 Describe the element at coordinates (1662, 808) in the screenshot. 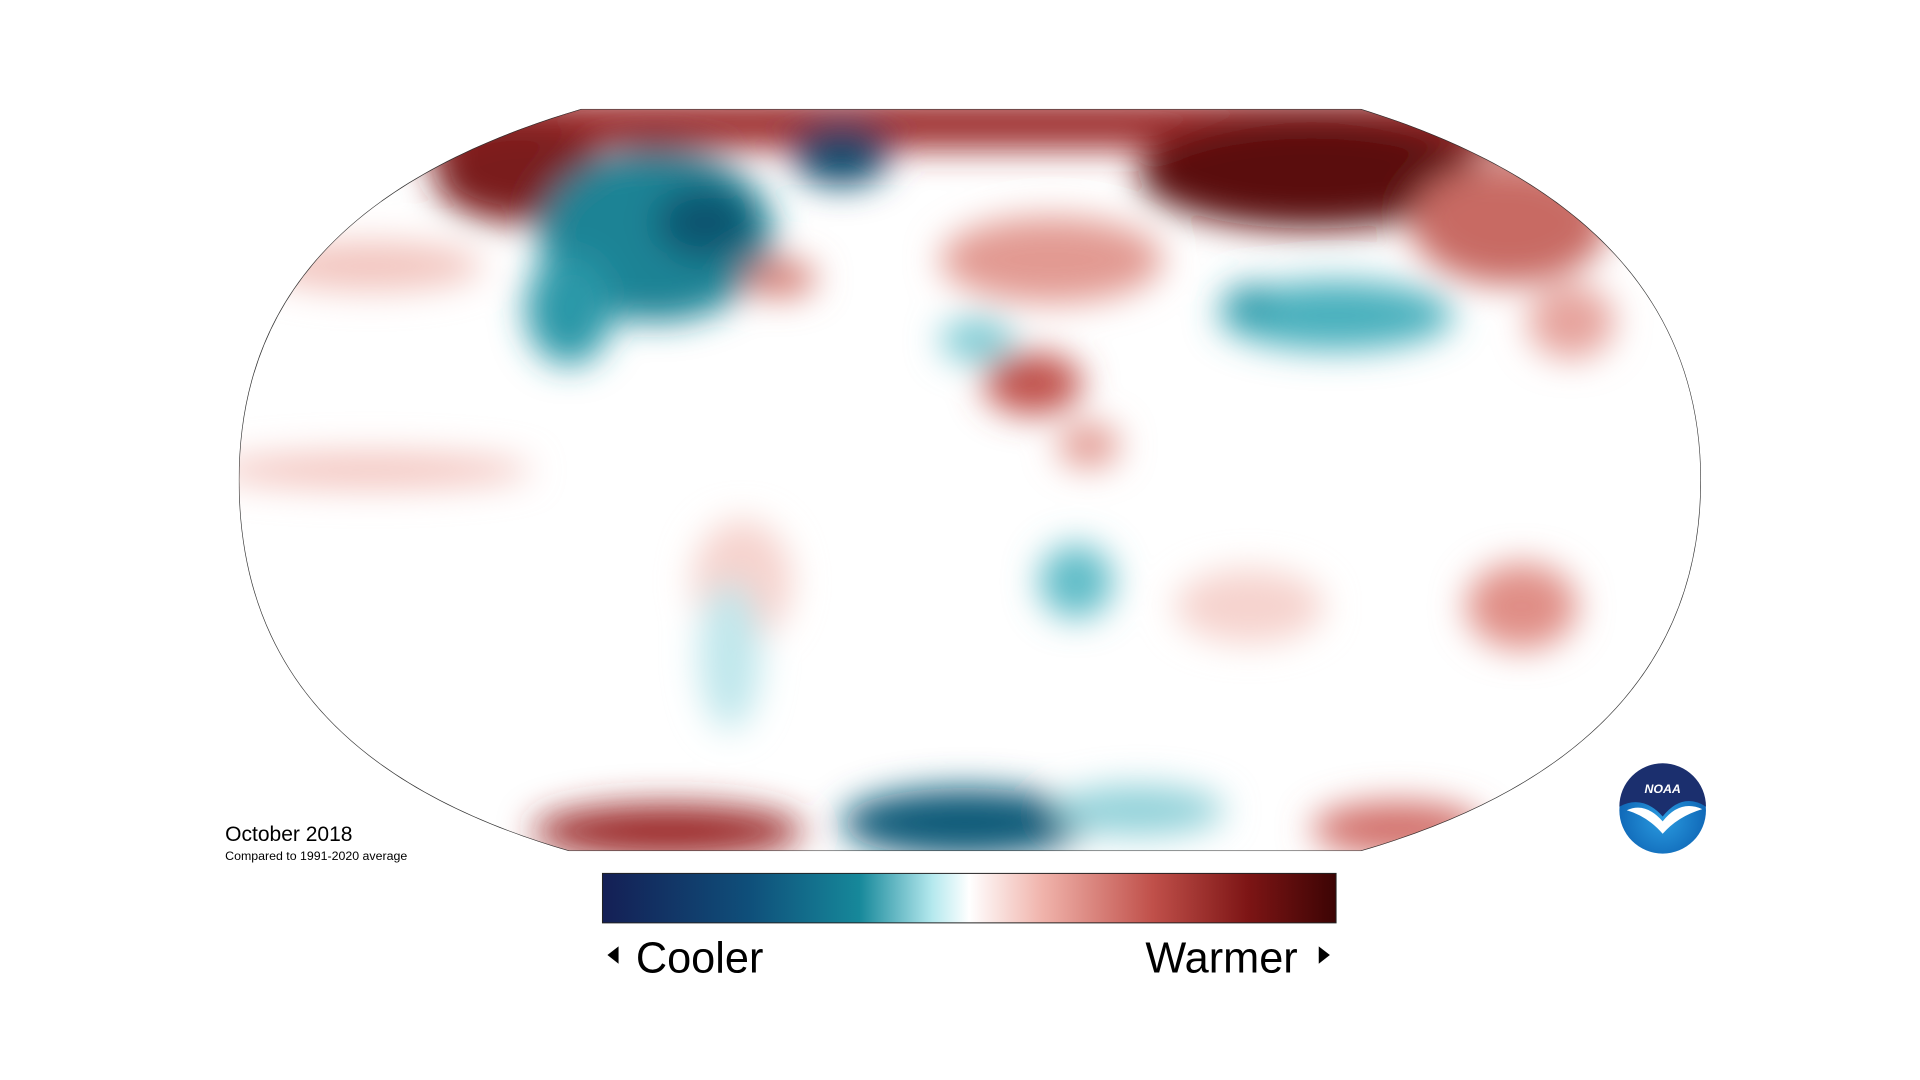

I see `noaa-logo: NOAA` at that location.